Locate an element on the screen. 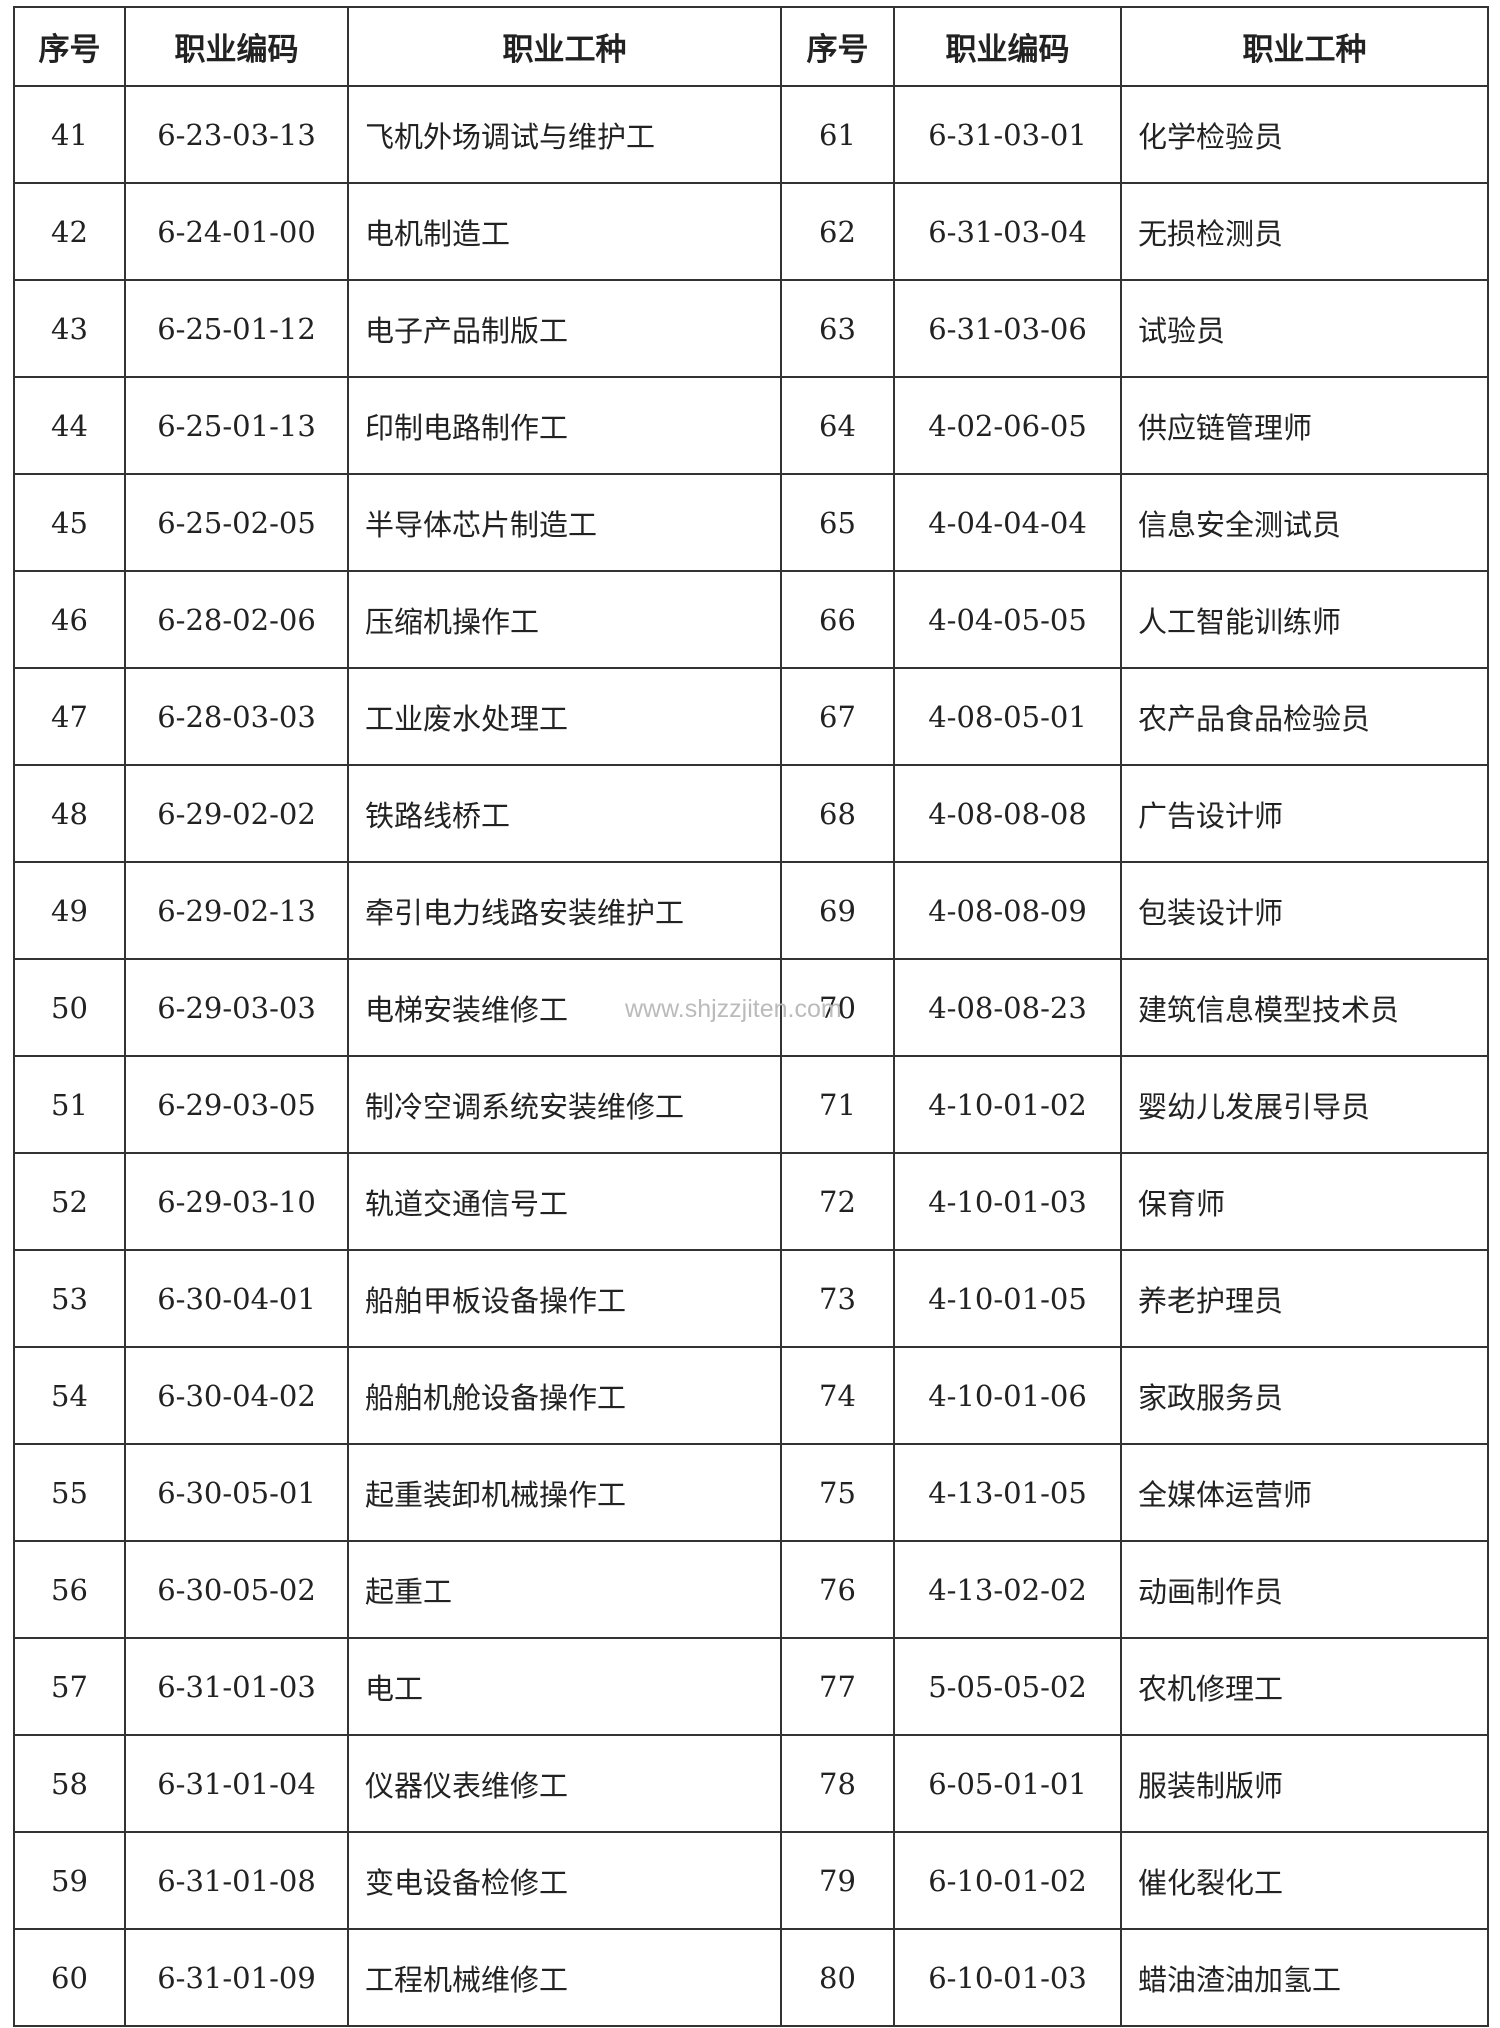 This screenshot has width=1500, height=2028. table-cell: 6-23-03-13 is located at coordinates (236, 134).